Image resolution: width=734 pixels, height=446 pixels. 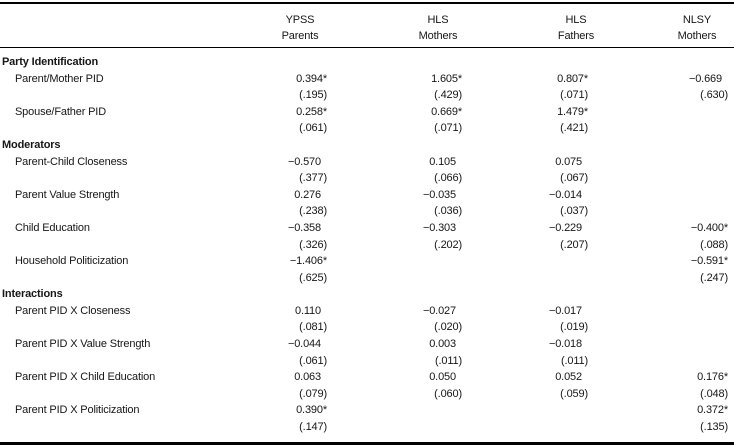 What do you see at coordinates (574, 244) in the screenshot?
I see `se-cell: (.207)` at bounding box center [574, 244].